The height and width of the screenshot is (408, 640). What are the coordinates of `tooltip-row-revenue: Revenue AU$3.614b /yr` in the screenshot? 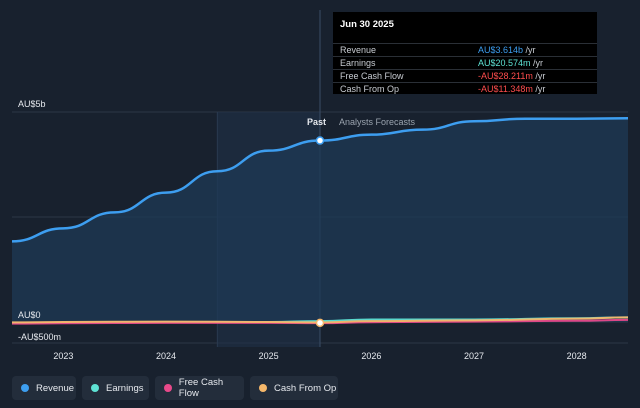 It's located at (465, 50).